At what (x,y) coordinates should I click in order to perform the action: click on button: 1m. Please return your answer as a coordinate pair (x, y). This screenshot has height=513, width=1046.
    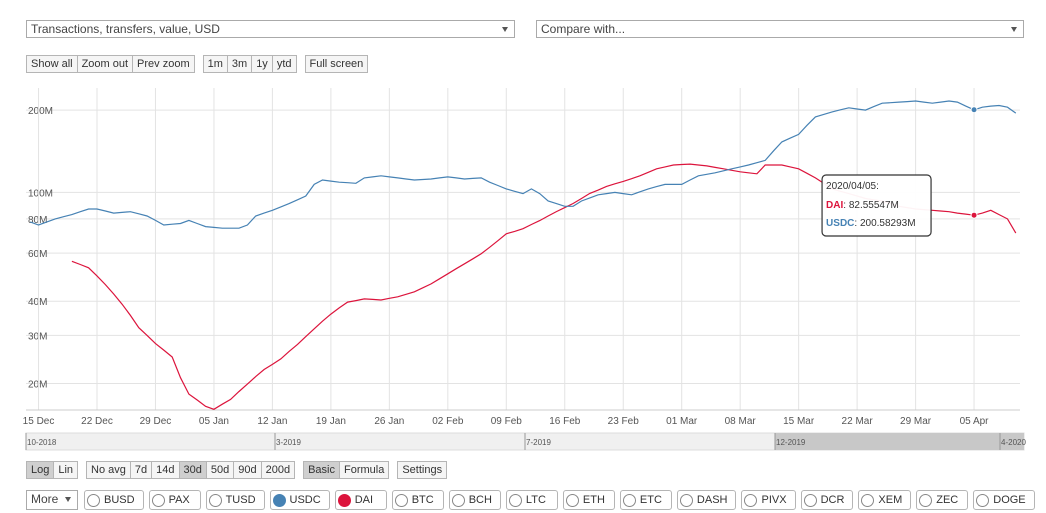
    Looking at the image, I should click on (216, 64).